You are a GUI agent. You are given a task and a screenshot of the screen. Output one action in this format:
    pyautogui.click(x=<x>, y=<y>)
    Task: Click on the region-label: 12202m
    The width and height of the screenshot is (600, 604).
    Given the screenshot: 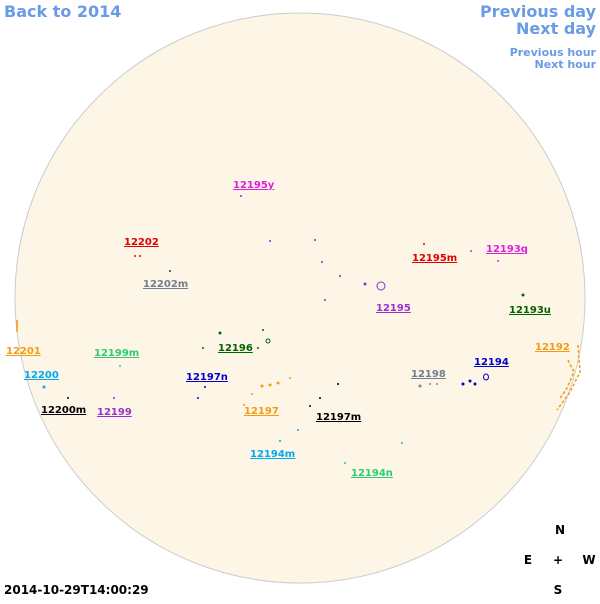 What is the action you would take?
    pyautogui.click(x=165, y=284)
    